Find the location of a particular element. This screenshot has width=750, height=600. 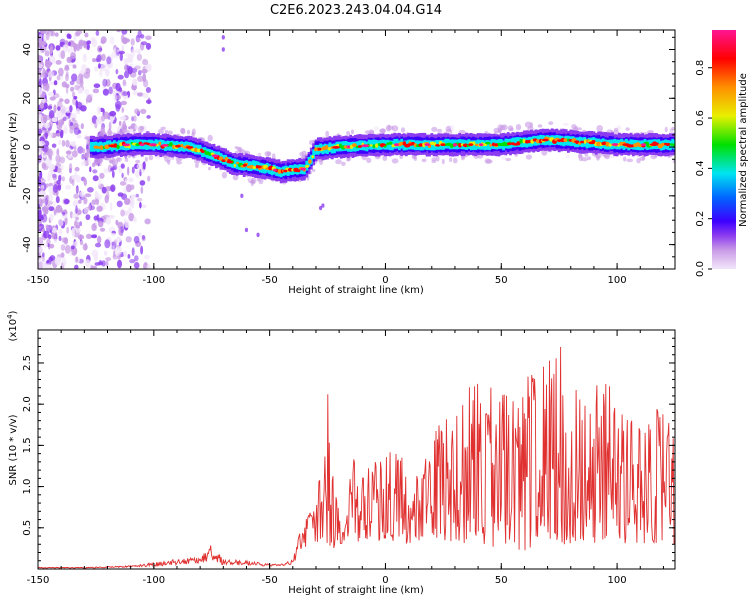

colorbar-tick-label: 0.0 is located at coordinates (700, 269).